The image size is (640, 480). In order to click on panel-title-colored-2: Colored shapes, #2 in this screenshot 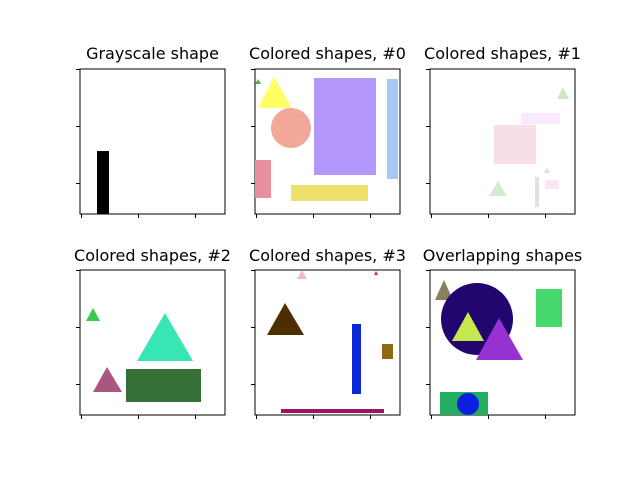, I will do `click(152, 255)`.